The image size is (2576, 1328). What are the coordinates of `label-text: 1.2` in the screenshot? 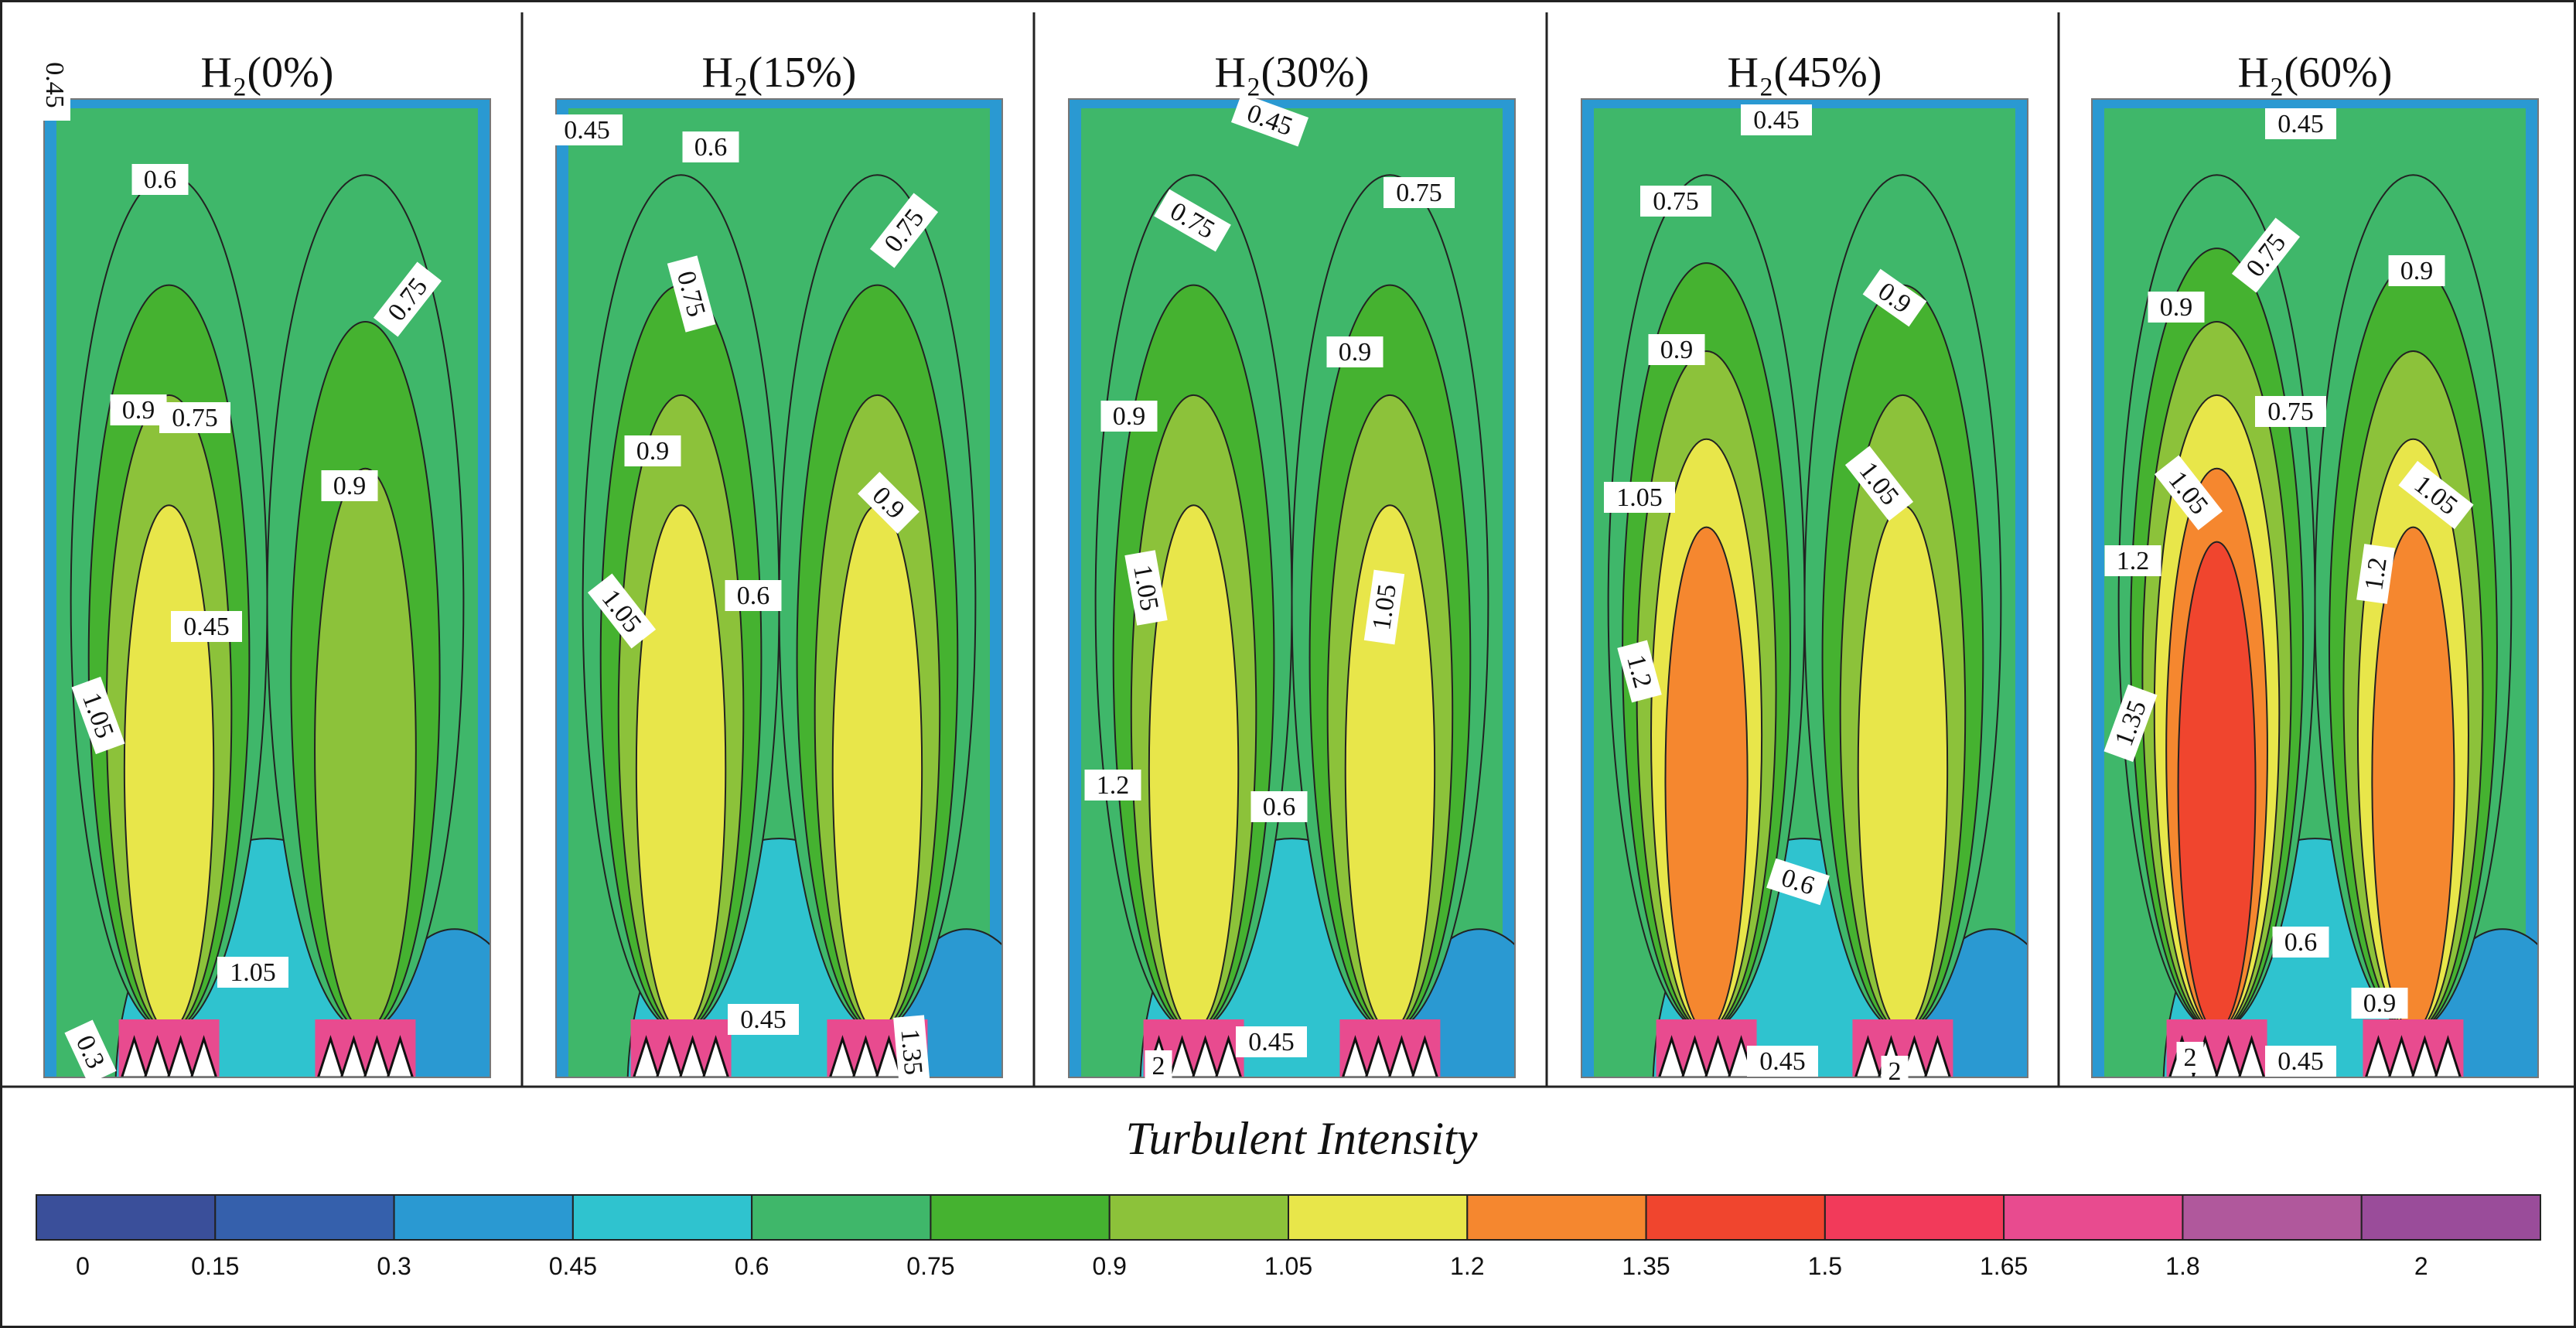 It's located at (1114, 785).